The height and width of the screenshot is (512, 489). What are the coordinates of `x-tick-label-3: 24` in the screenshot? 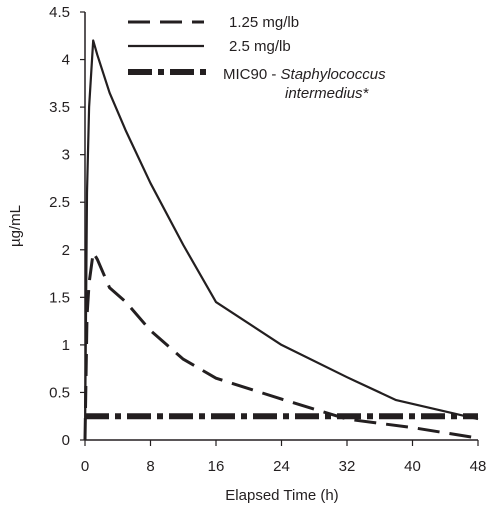 It's located at (281, 466).